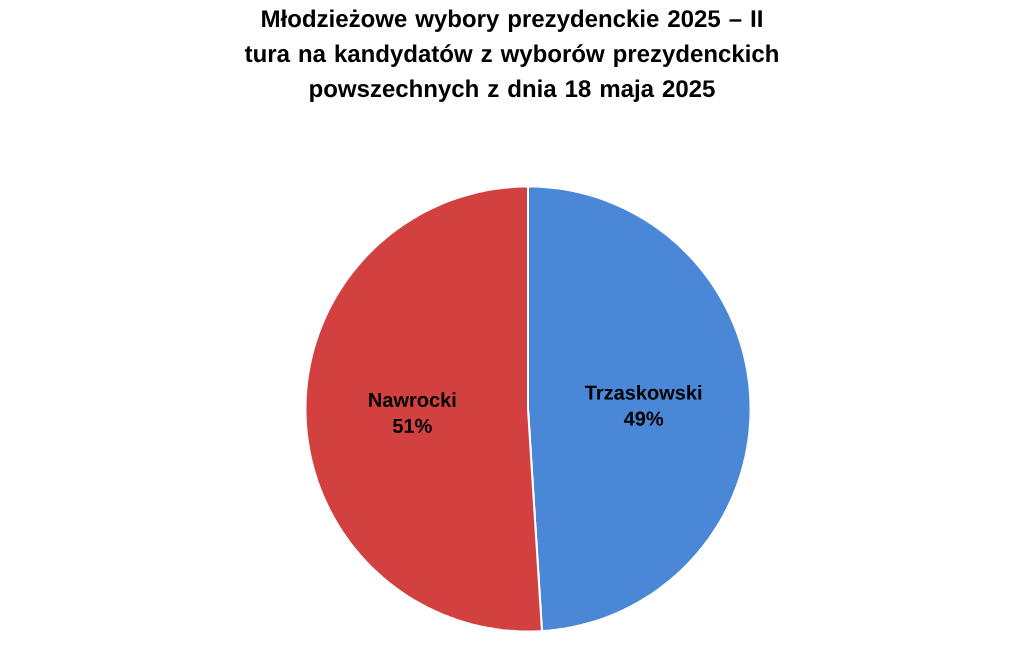  What do you see at coordinates (412, 425) in the screenshot?
I see `data-label: 51%` at bounding box center [412, 425].